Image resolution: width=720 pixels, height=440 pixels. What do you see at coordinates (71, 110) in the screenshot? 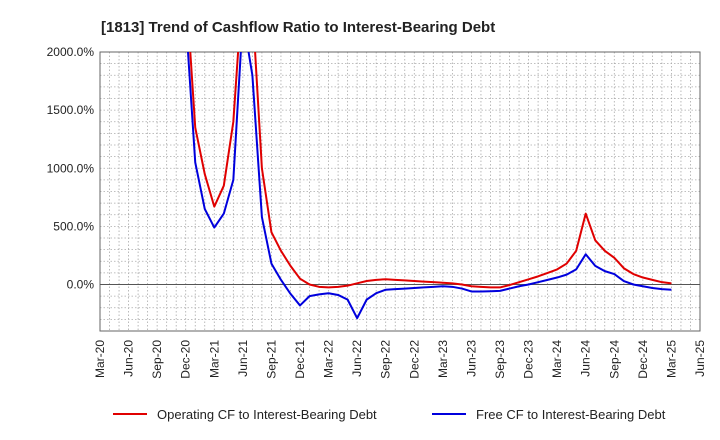
I see `y-tick-label: 1500.0%` at bounding box center [71, 110].